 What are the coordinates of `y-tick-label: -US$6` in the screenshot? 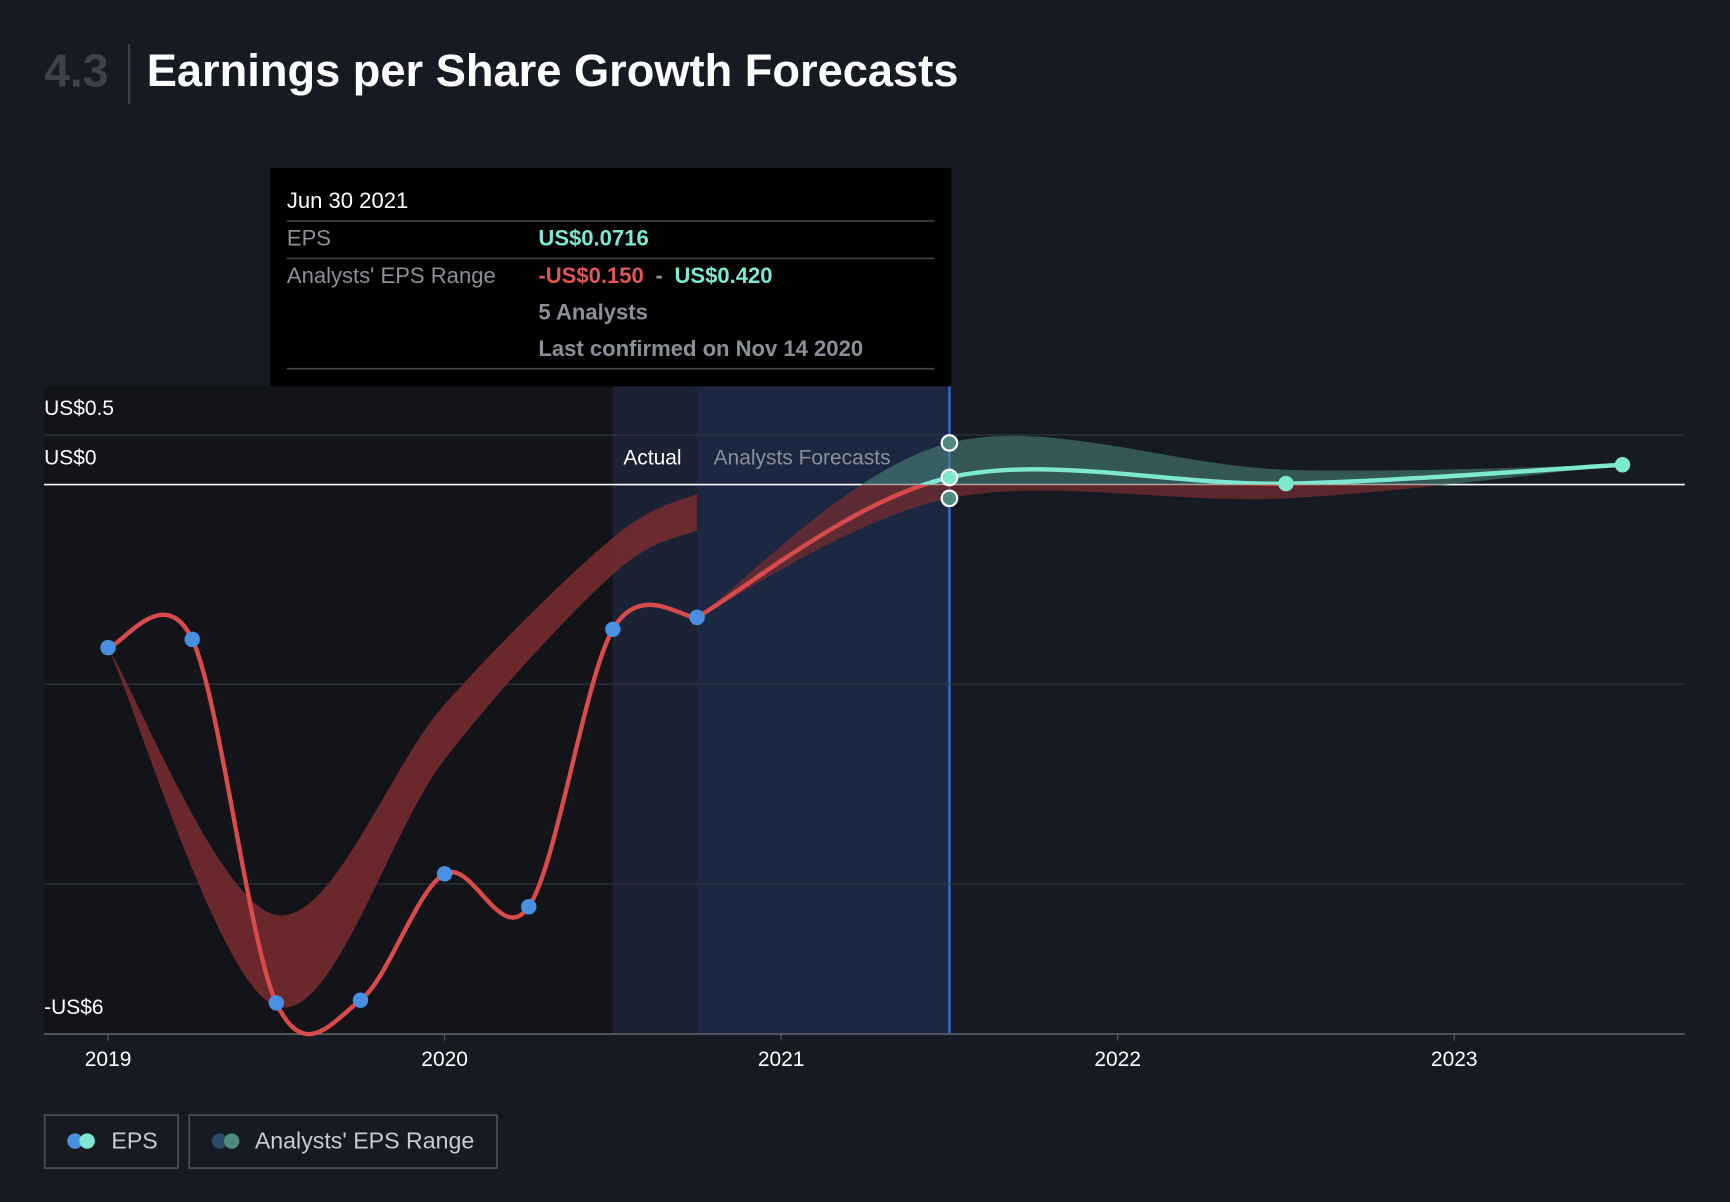 It's located at (73, 1007).